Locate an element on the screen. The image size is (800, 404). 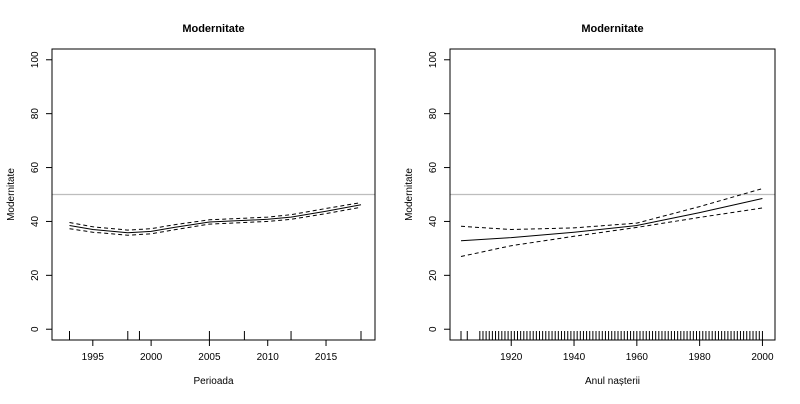
x-axis: 1995 2000 2005 2010 2015 is located at coordinates (210, 351).